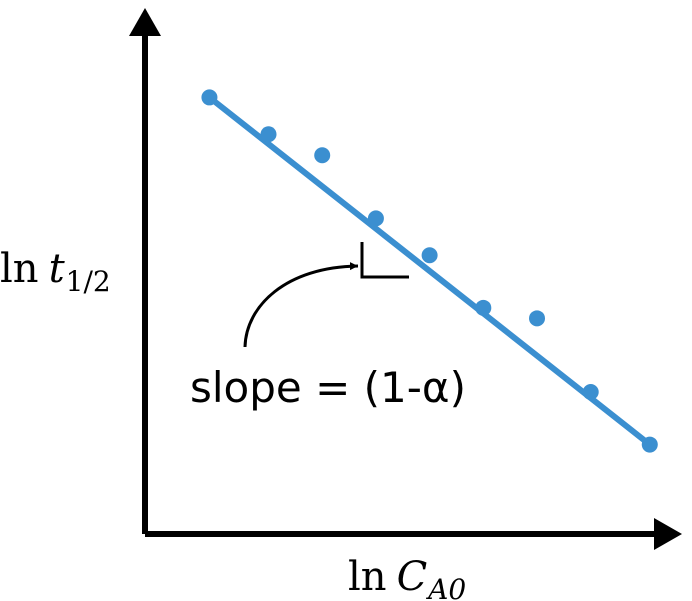 This screenshot has width=692, height=601. I want to click on y-axis-label-prefix: ln, so click(19, 269).